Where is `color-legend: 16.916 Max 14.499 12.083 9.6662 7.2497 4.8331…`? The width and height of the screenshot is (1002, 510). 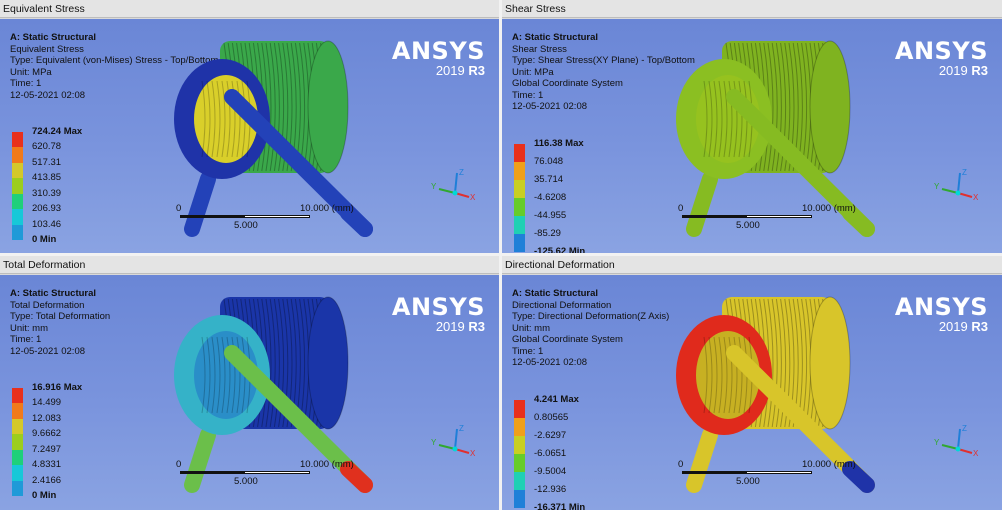
color-legend: 16.916 Max 14.499 12.083 9.6662 7.2497 4.8331… is located at coordinates (57, 442).